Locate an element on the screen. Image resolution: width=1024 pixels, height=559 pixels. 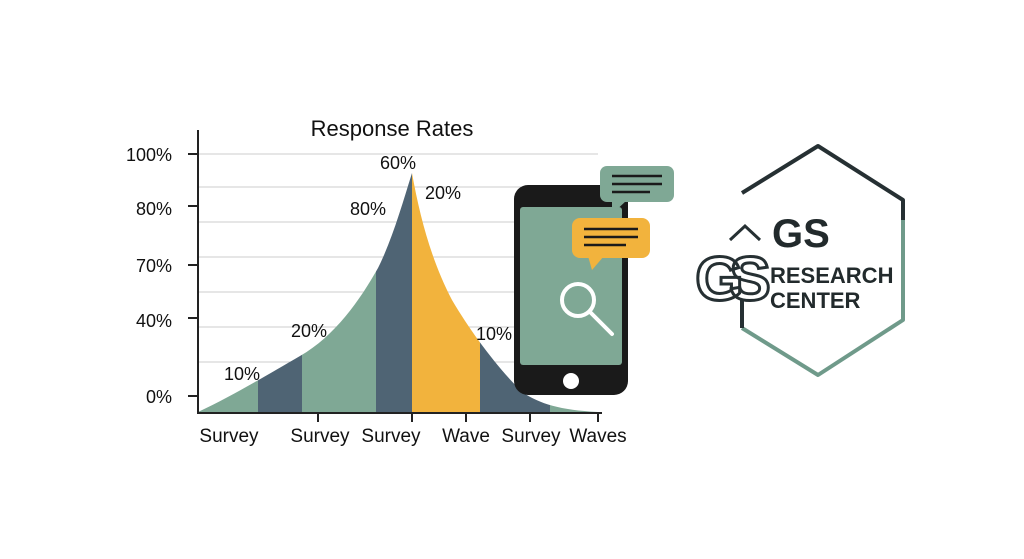
y-tick-label: 0% is located at coordinates (159, 397).